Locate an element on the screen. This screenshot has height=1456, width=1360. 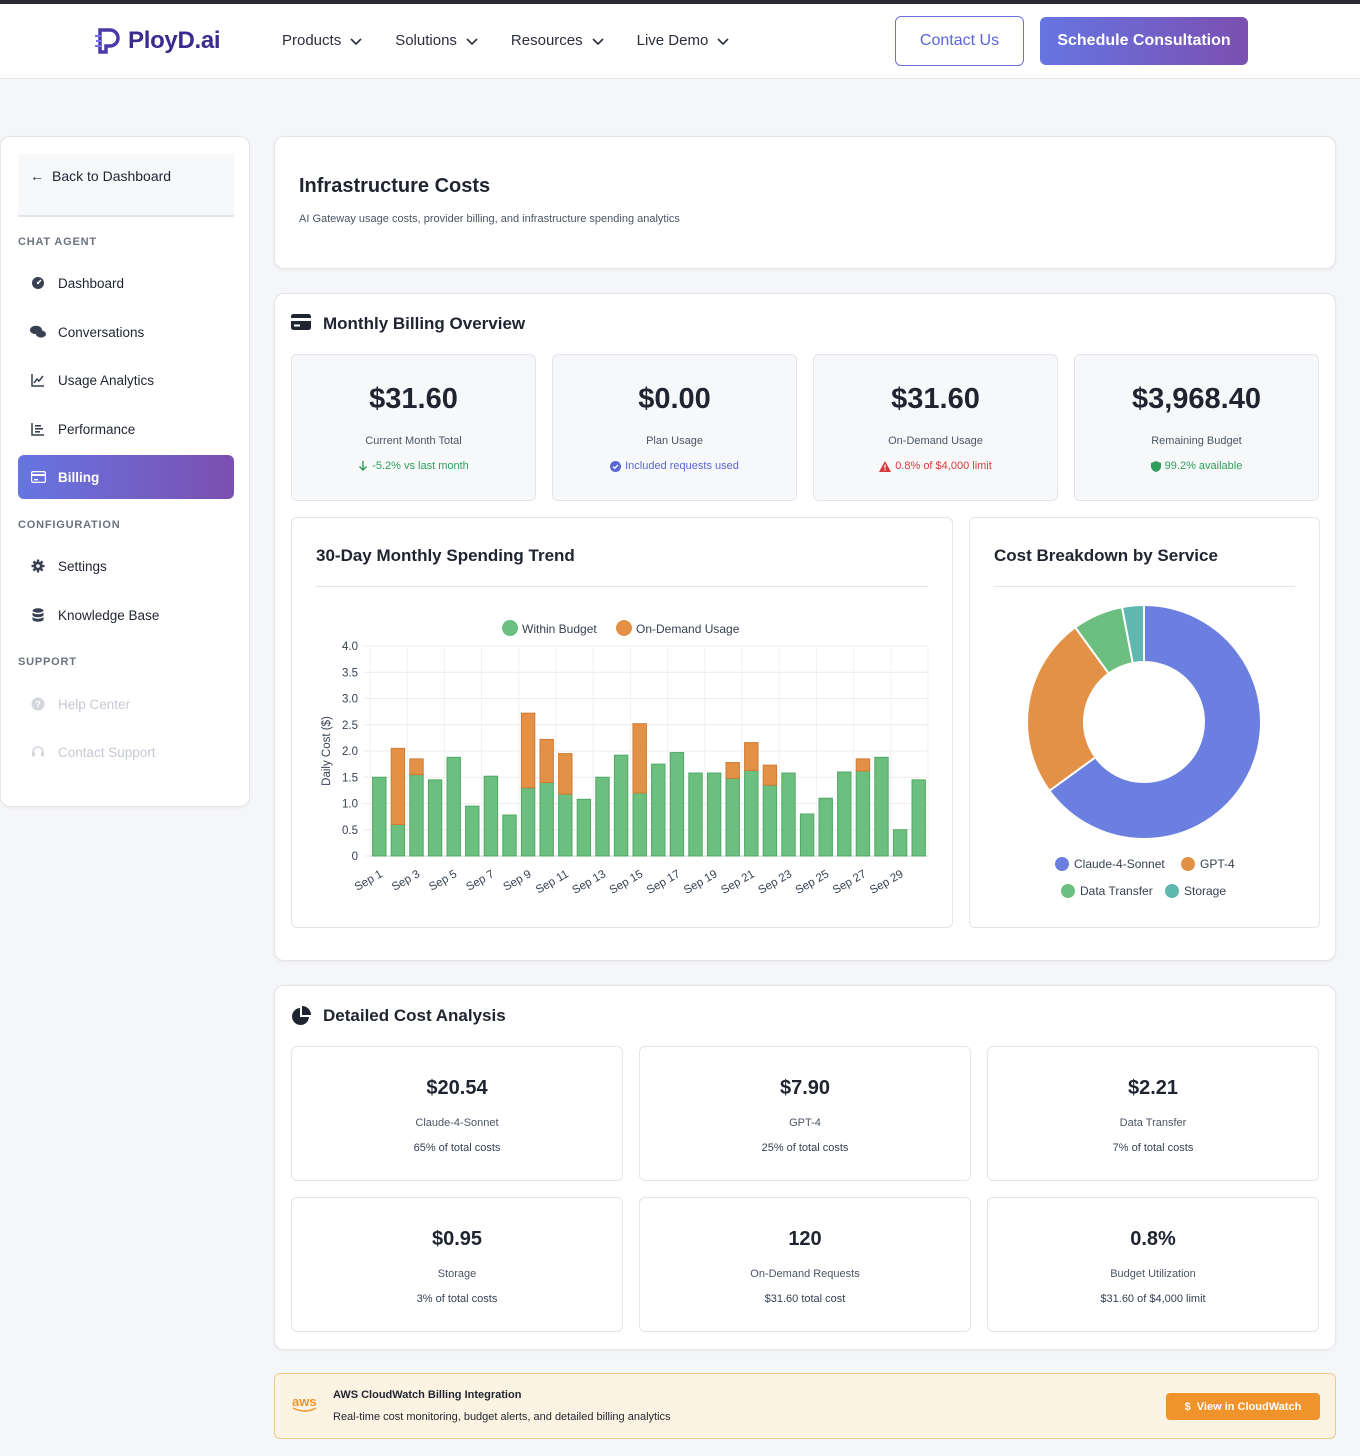
dollar-icon: $ is located at coordinates (1187, 1406).